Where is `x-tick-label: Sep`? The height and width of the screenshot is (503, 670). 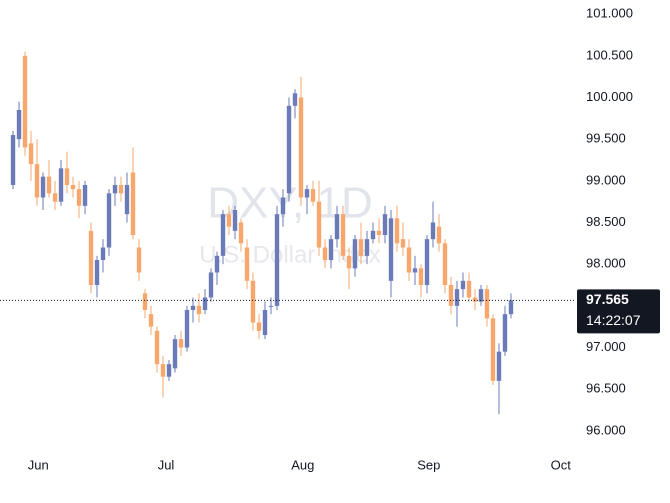 x-tick-label: Sep is located at coordinates (428, 464).